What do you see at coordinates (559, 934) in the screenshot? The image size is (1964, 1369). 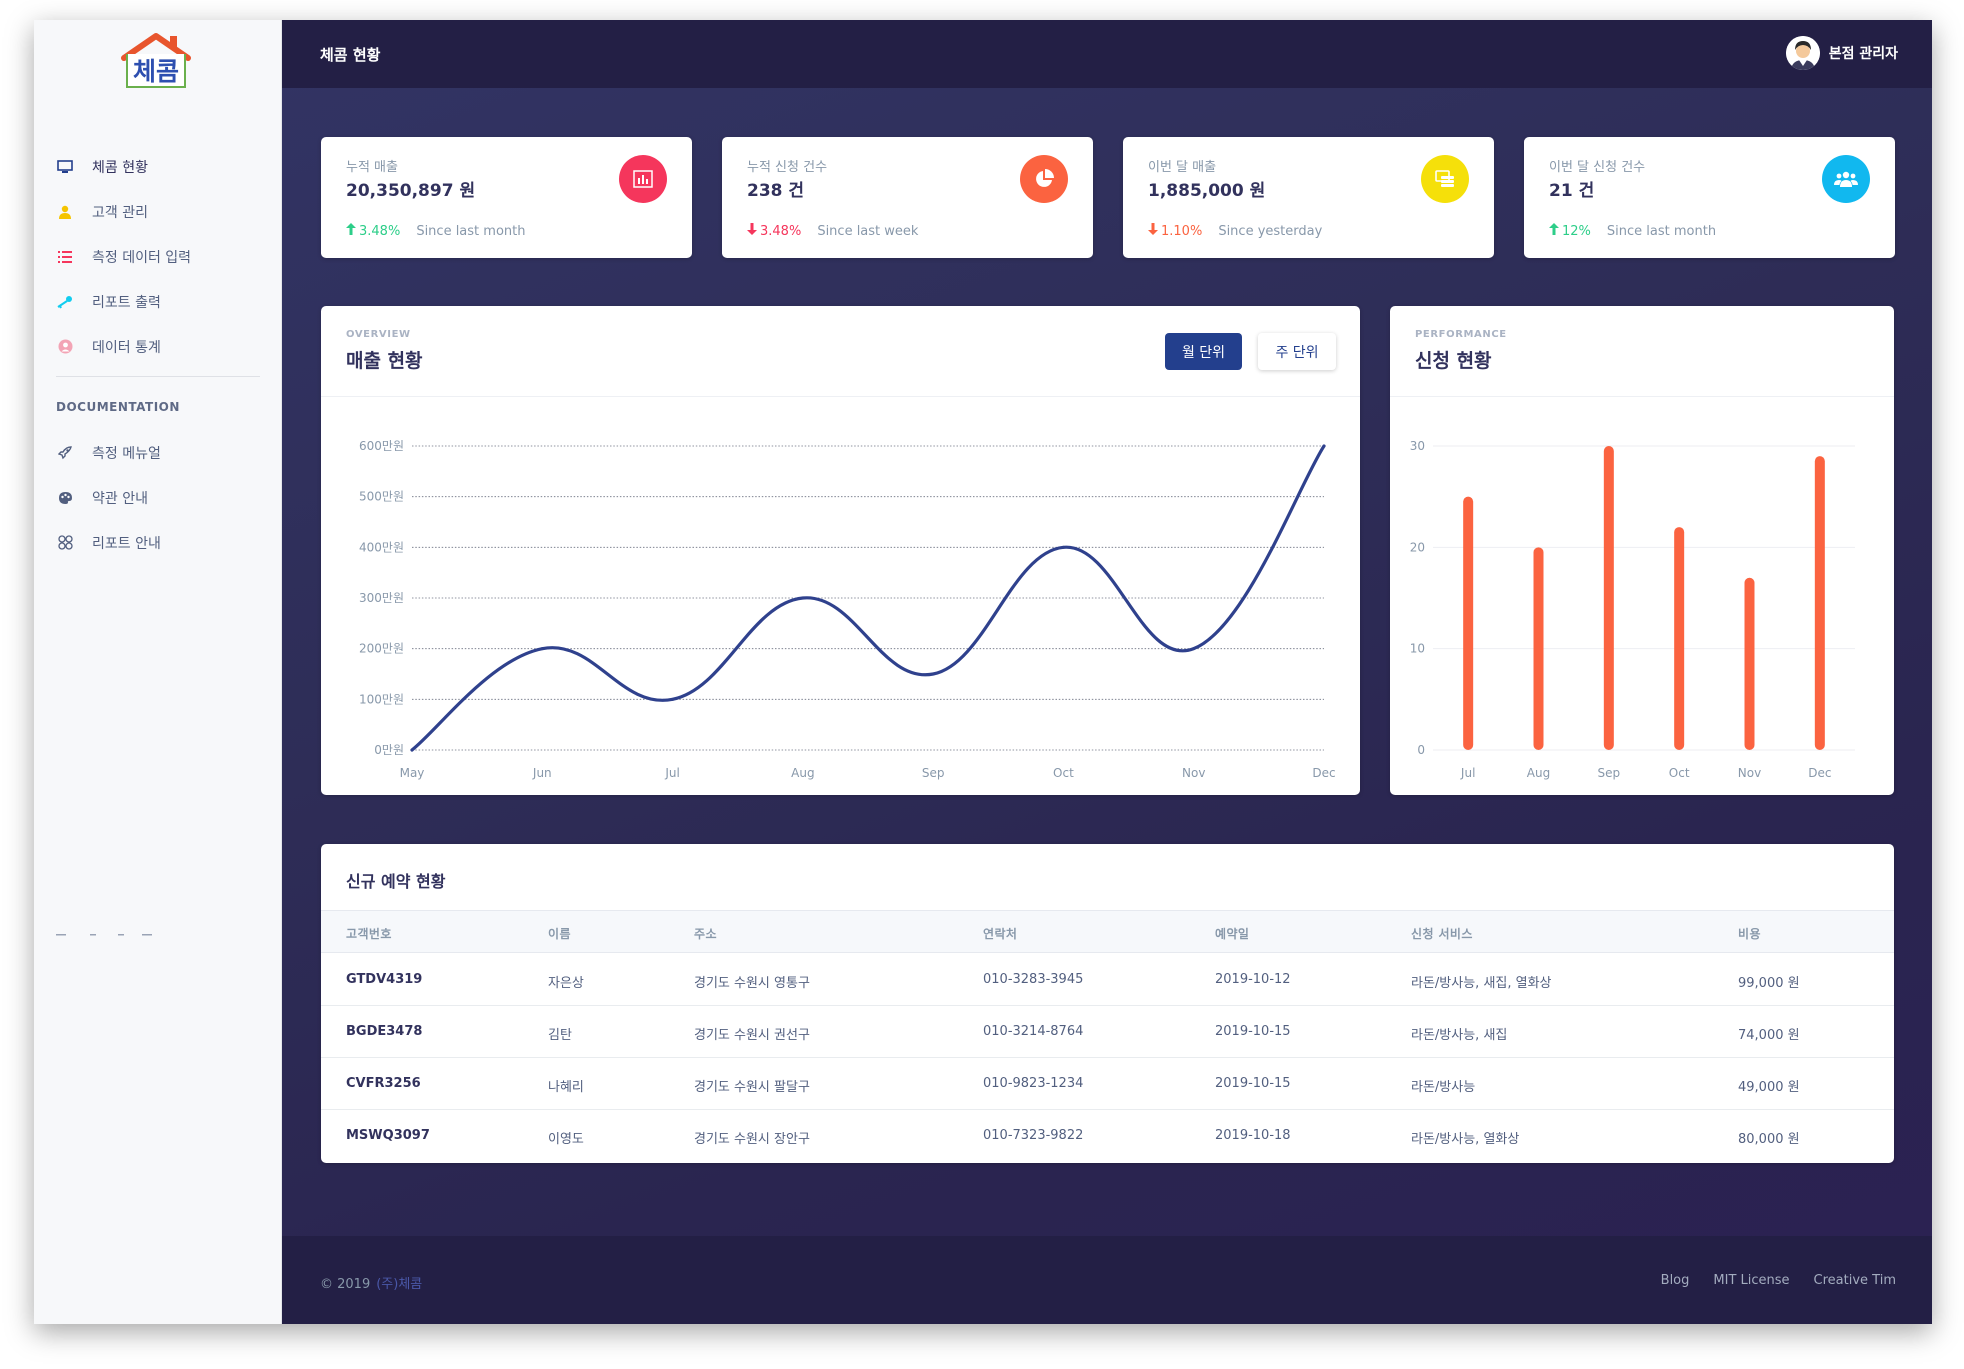 I see `column-header: 이름` at bounding box center [559, 934].